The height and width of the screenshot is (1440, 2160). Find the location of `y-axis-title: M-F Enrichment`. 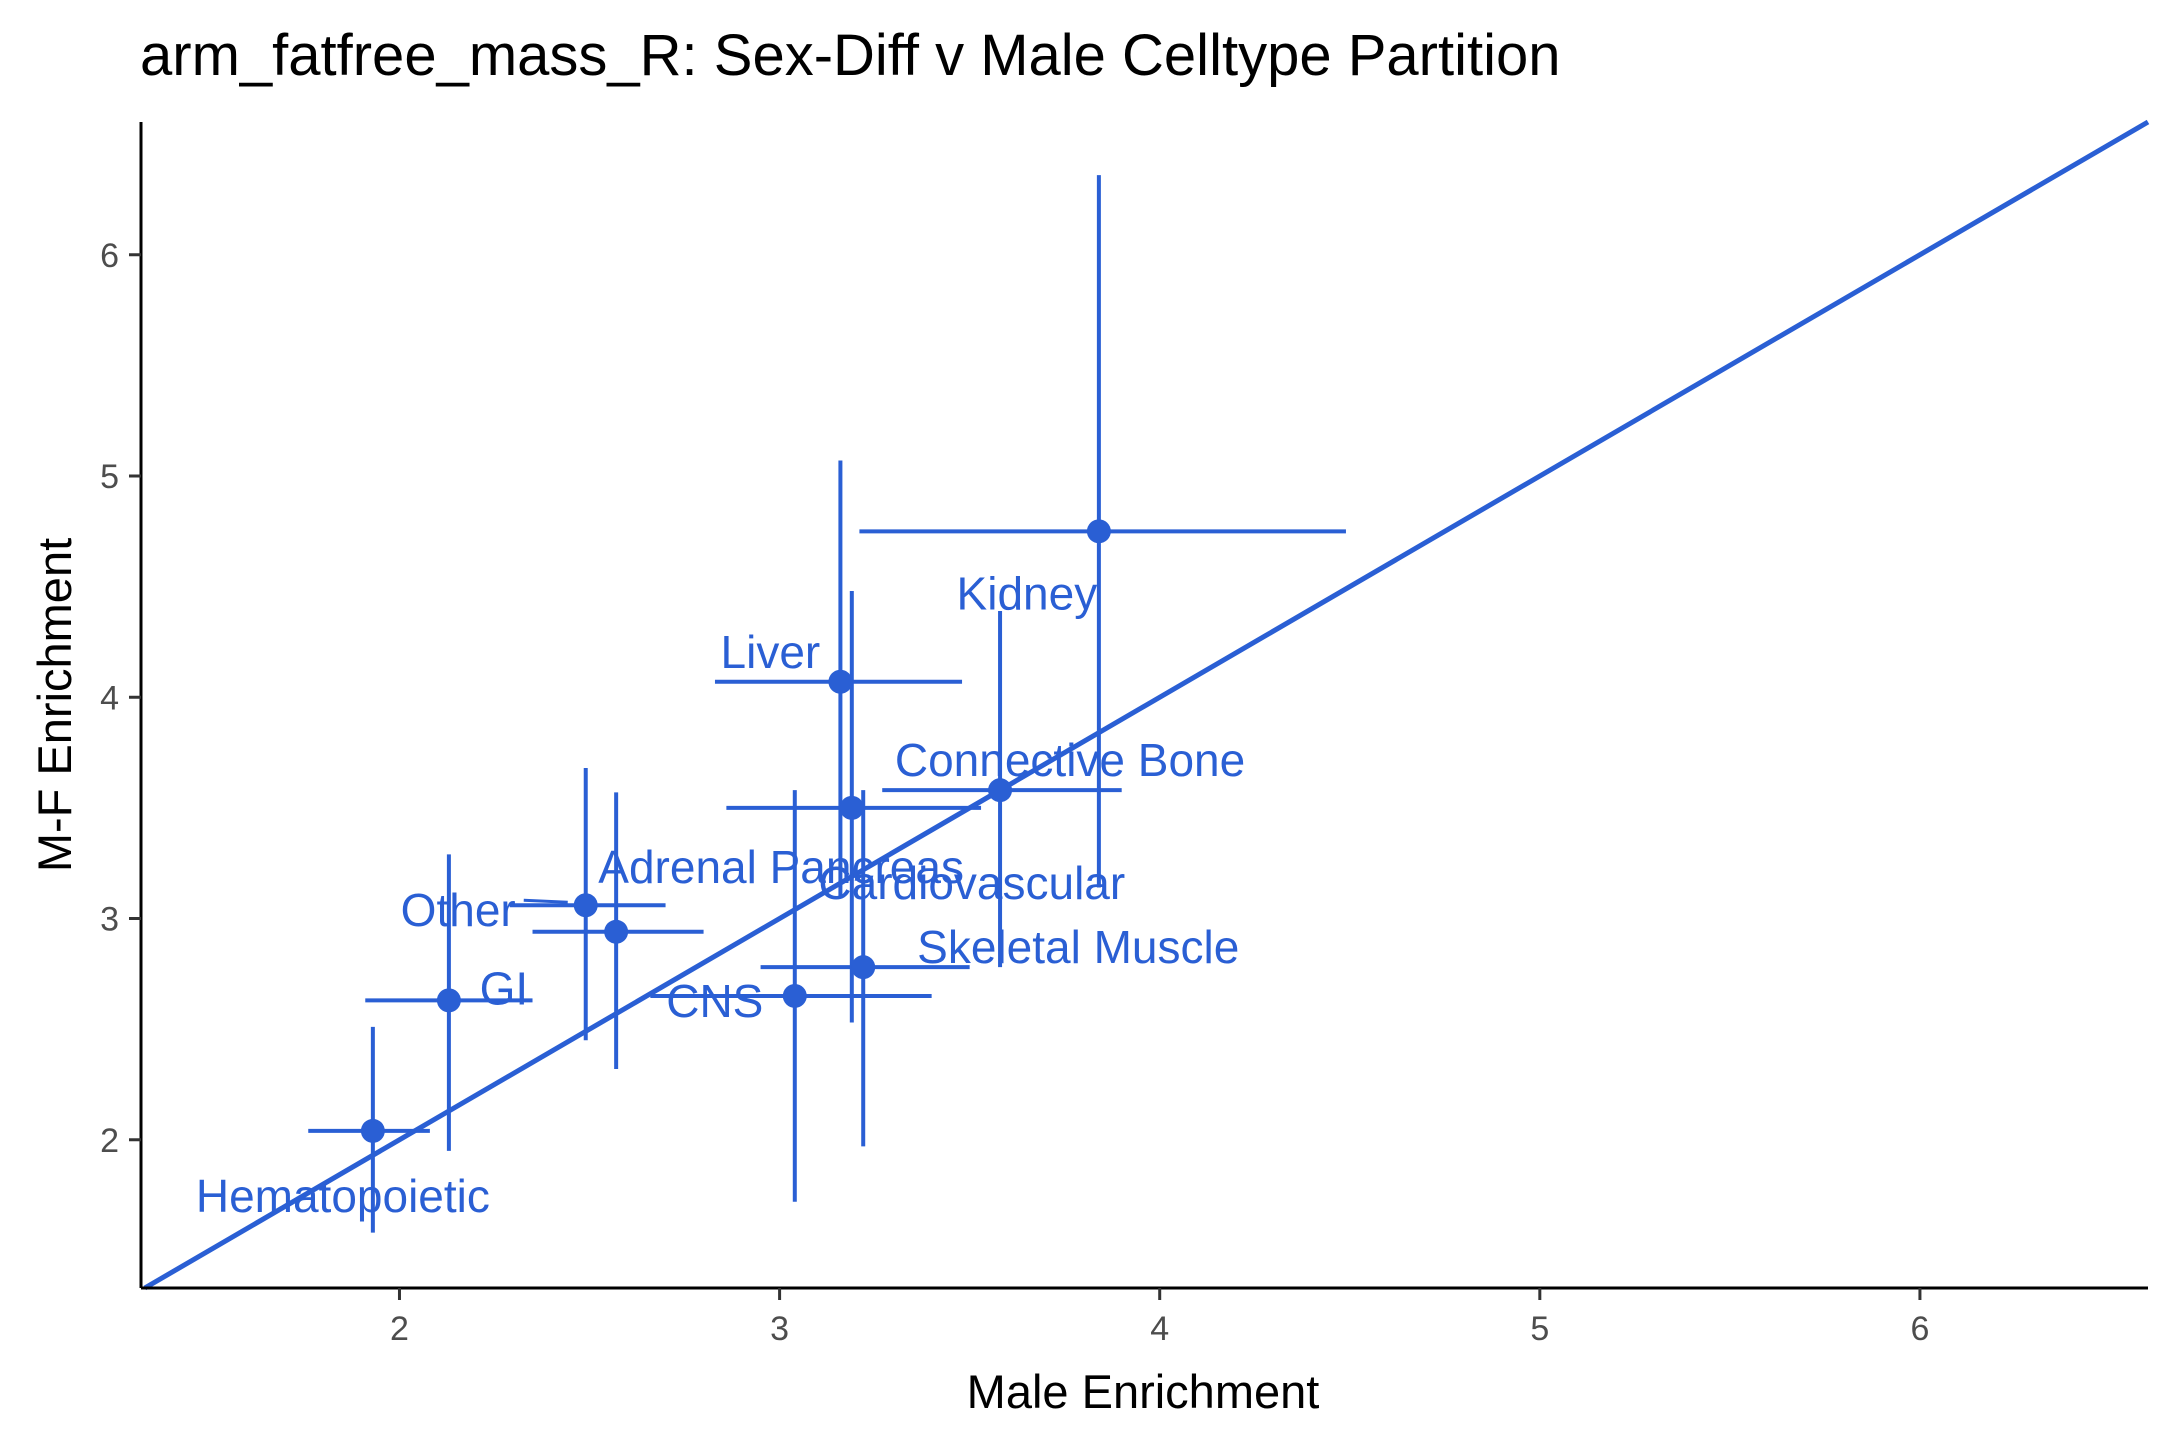

y-axis-title: M-F Enrichment is located at coordinates (54, 705).